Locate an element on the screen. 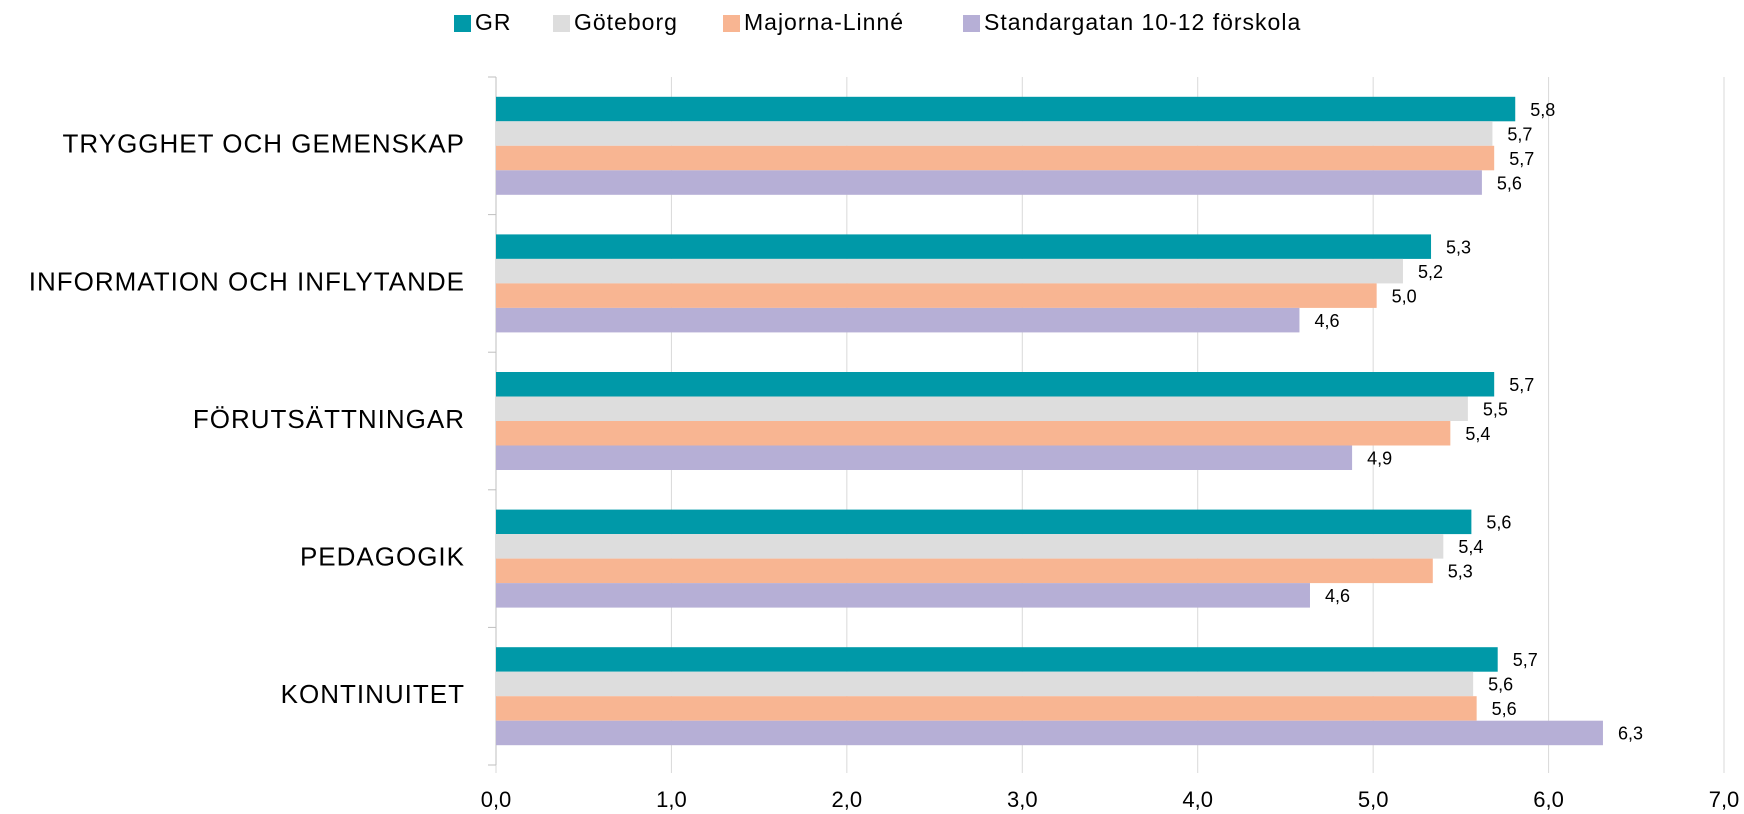 The width and height of the screenshot is (1744, 814). x-tick-label: 5,0 is located at coordinates (1373, 799).